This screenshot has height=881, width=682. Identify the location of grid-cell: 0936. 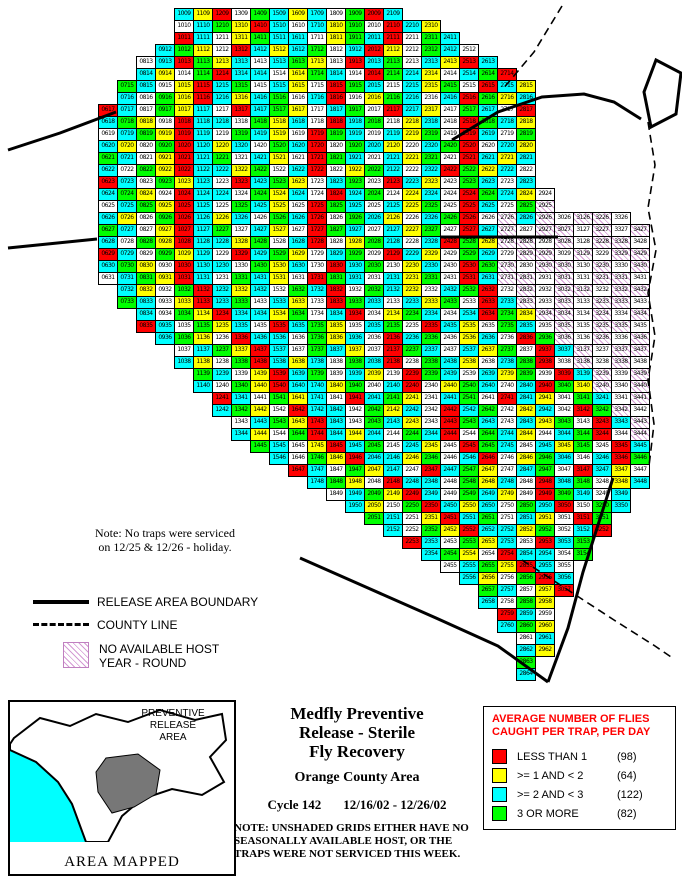
(165, 338).